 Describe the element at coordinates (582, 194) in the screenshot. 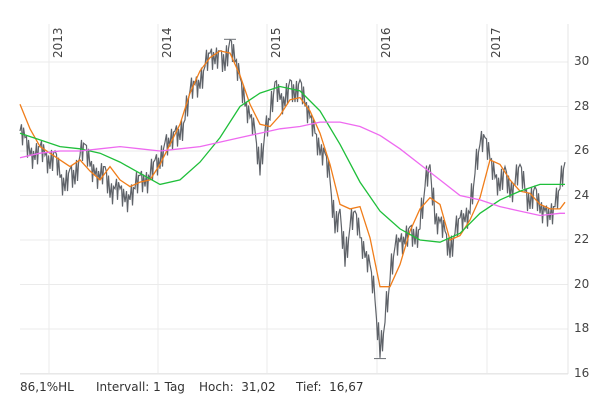

I see `y-tick-label: 24` at that location.